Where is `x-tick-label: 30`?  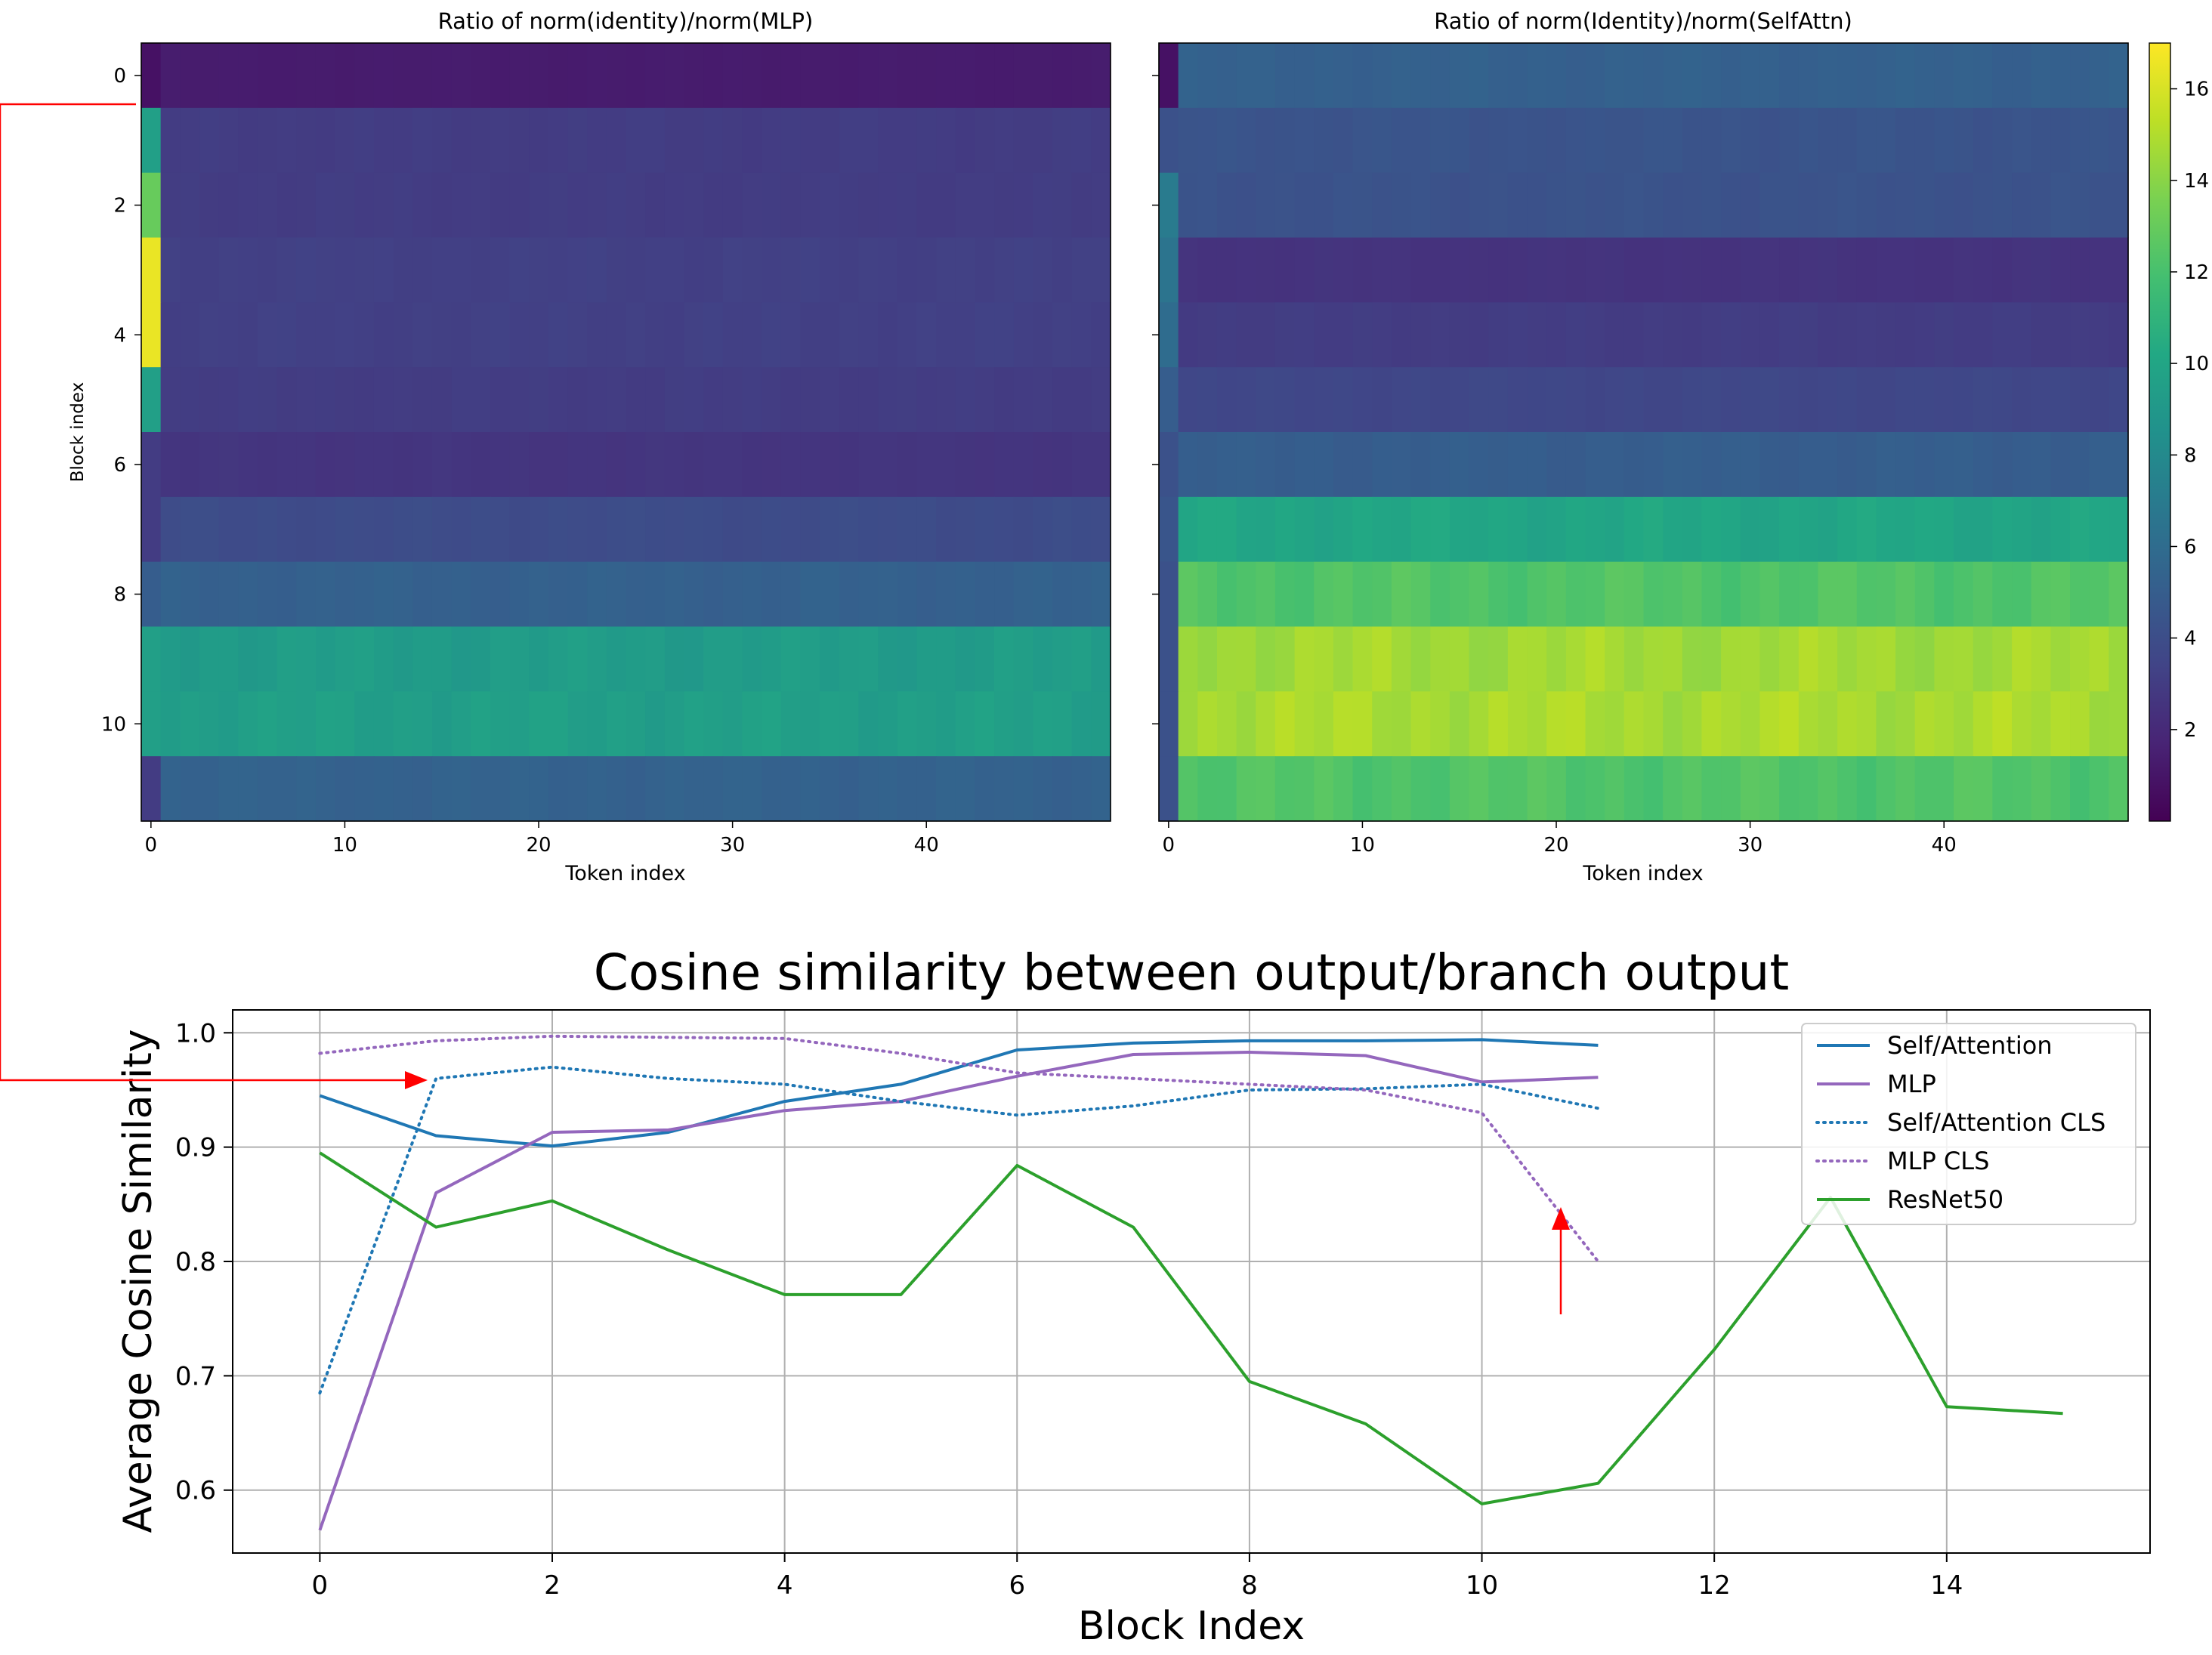
x-tick-label: 30 is located at coordinates (732, 845).